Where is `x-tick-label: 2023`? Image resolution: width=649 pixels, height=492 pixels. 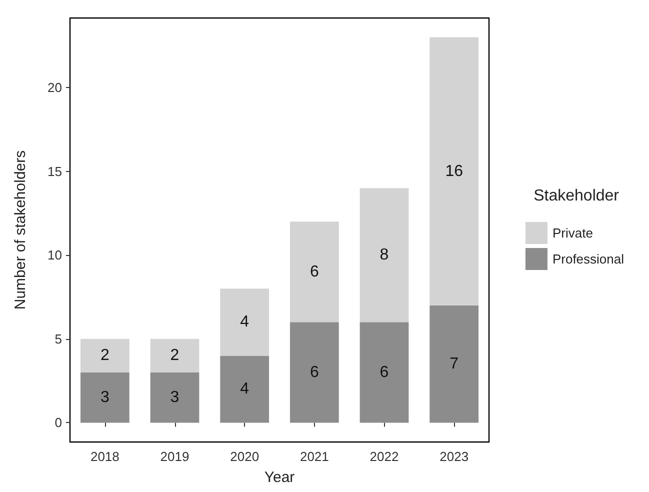 x-tick-label: 2023 is located at coordinates (454, 456).